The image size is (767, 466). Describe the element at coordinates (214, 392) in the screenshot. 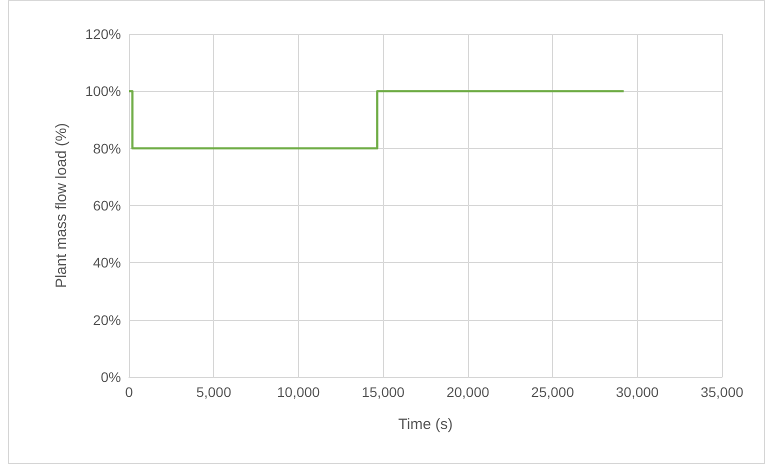

I see `x-tick-label: 5,000` at that location.